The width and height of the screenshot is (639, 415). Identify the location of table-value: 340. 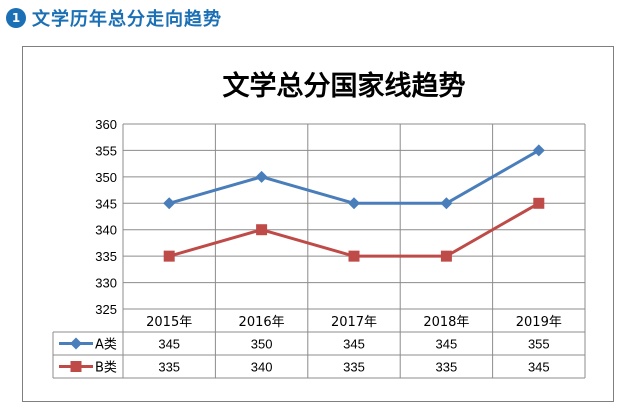
(262, 367).